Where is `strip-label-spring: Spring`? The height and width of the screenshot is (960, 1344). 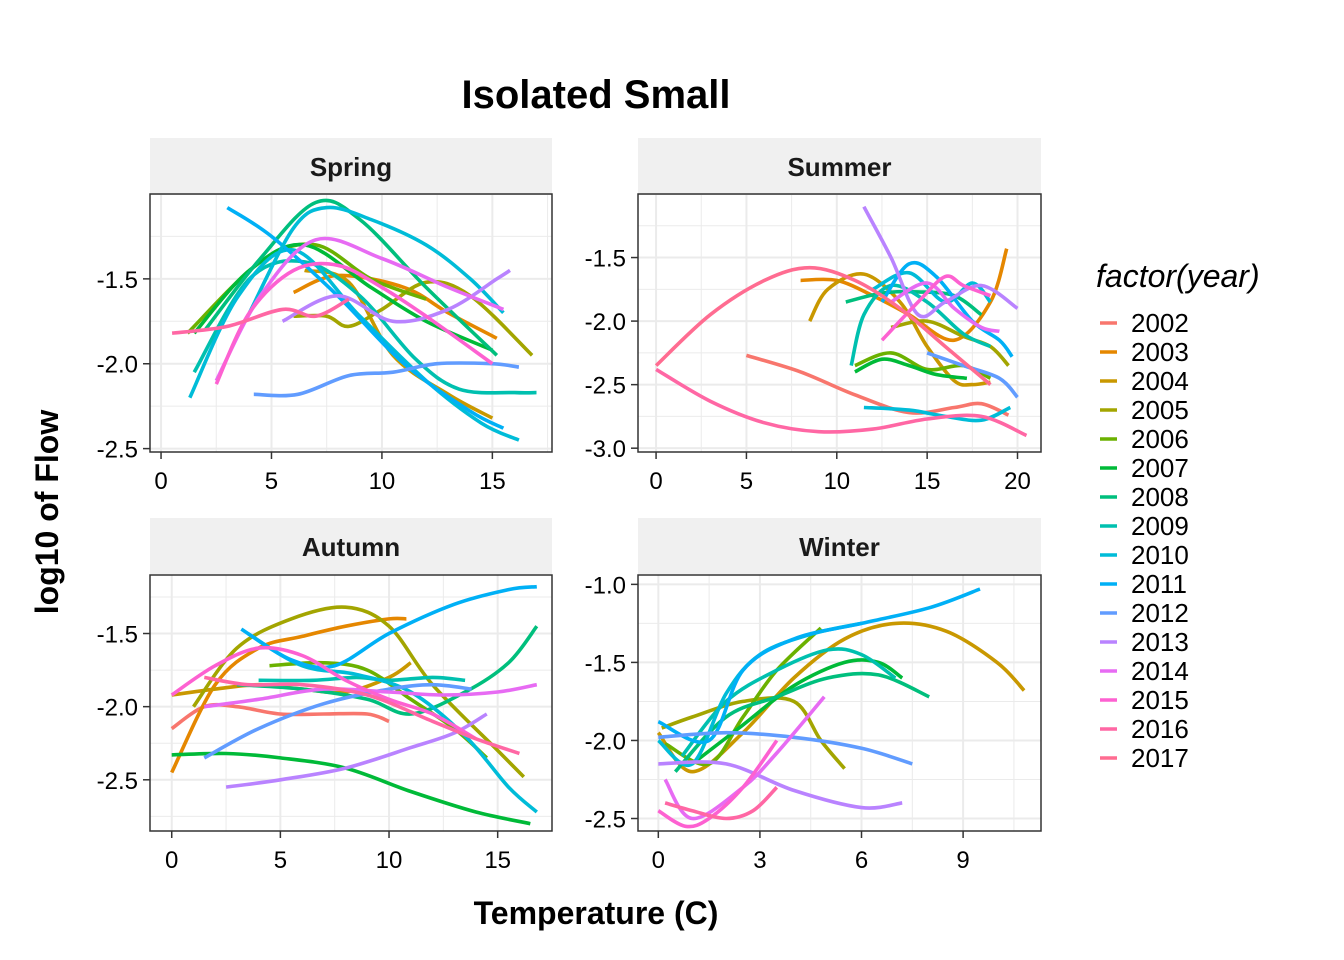 strip-label-spring: Spring is located at coordinates (351, 167).